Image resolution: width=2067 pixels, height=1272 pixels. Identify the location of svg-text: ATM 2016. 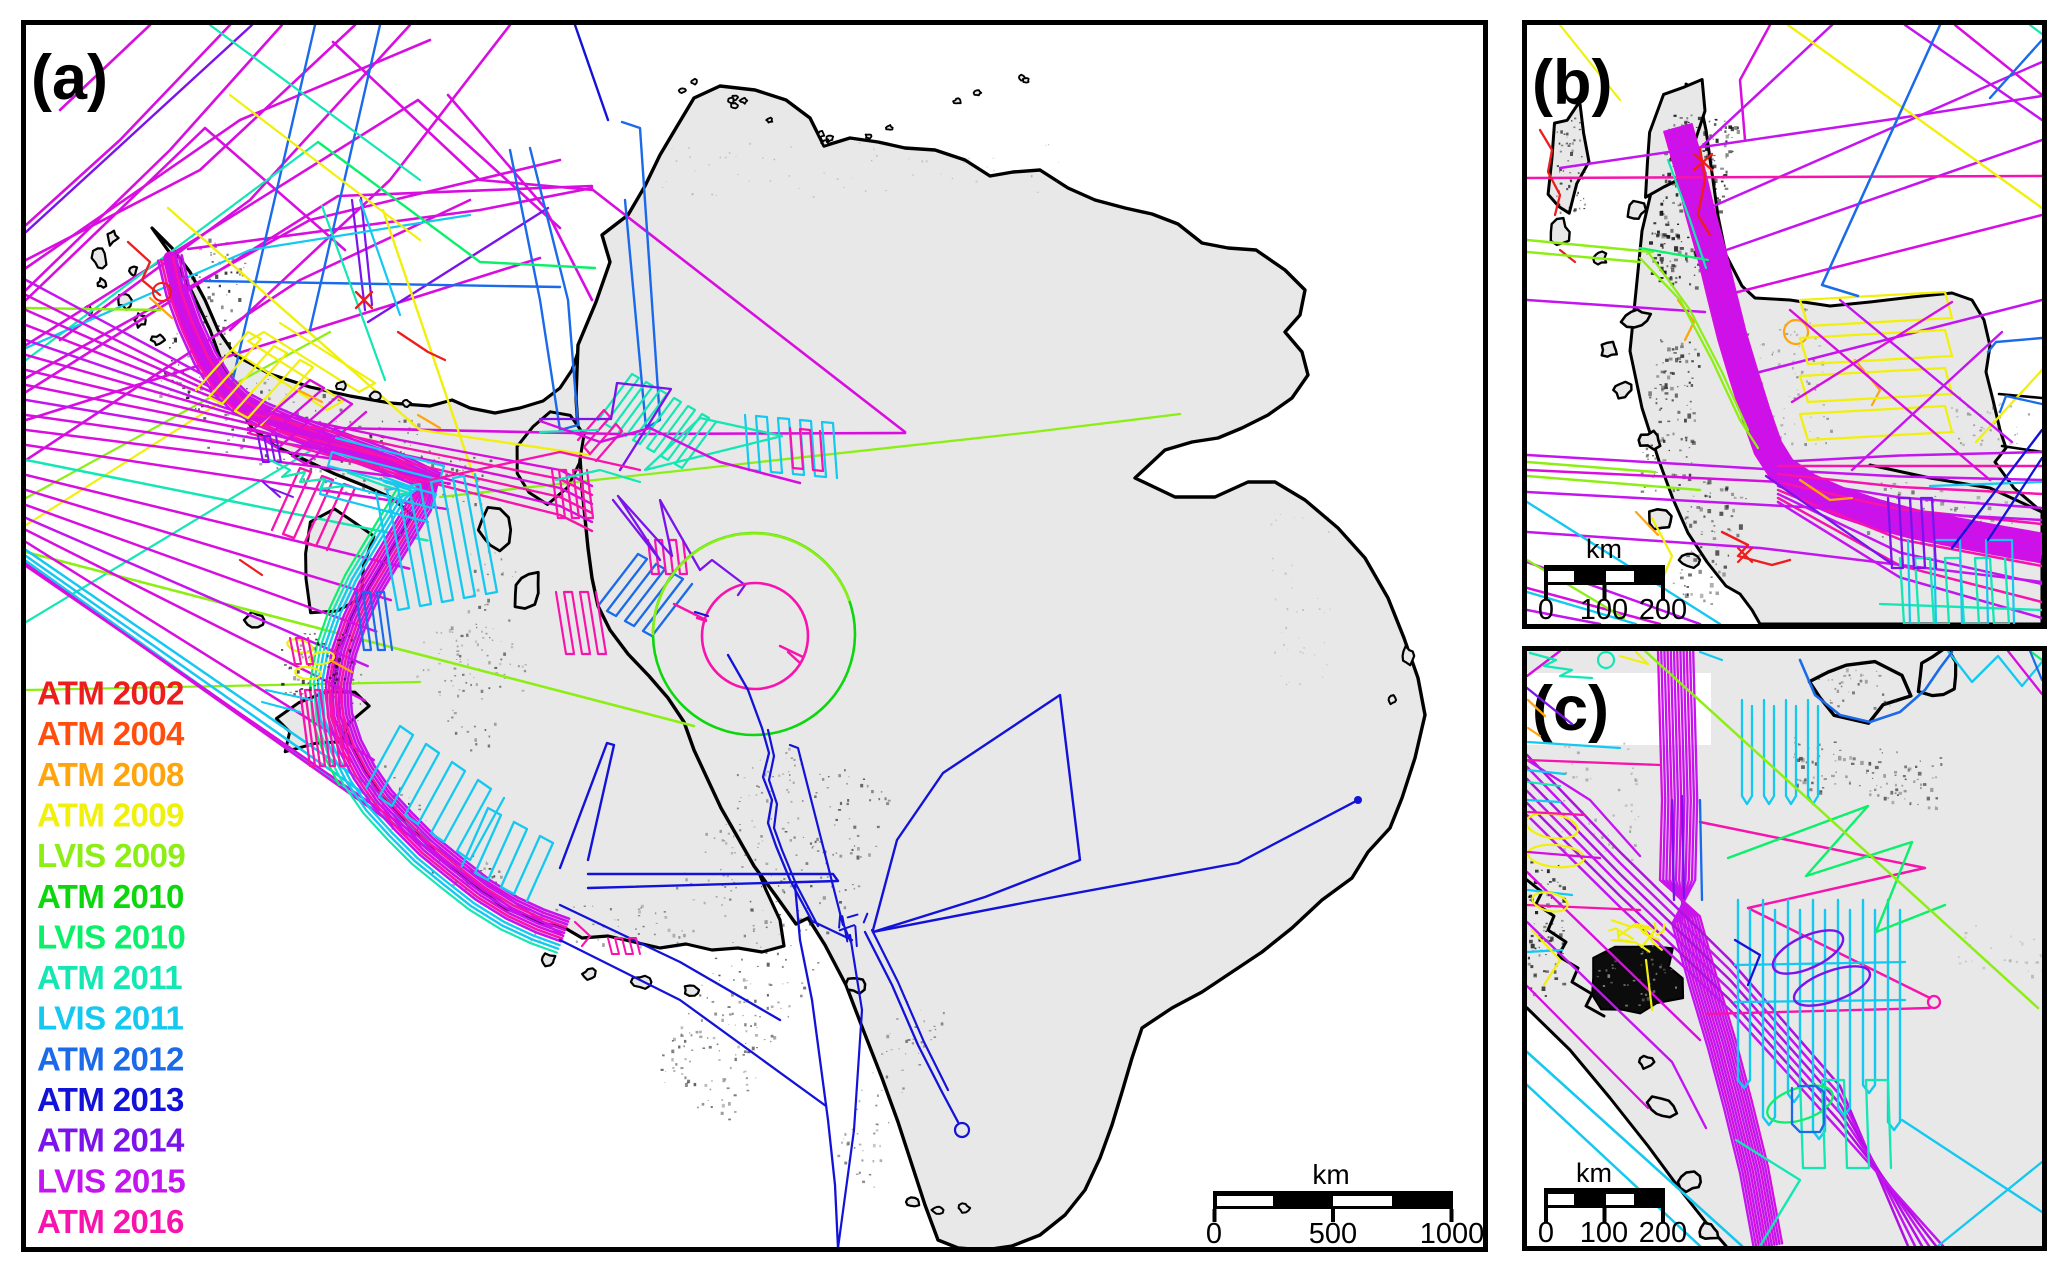
(110, 1221).